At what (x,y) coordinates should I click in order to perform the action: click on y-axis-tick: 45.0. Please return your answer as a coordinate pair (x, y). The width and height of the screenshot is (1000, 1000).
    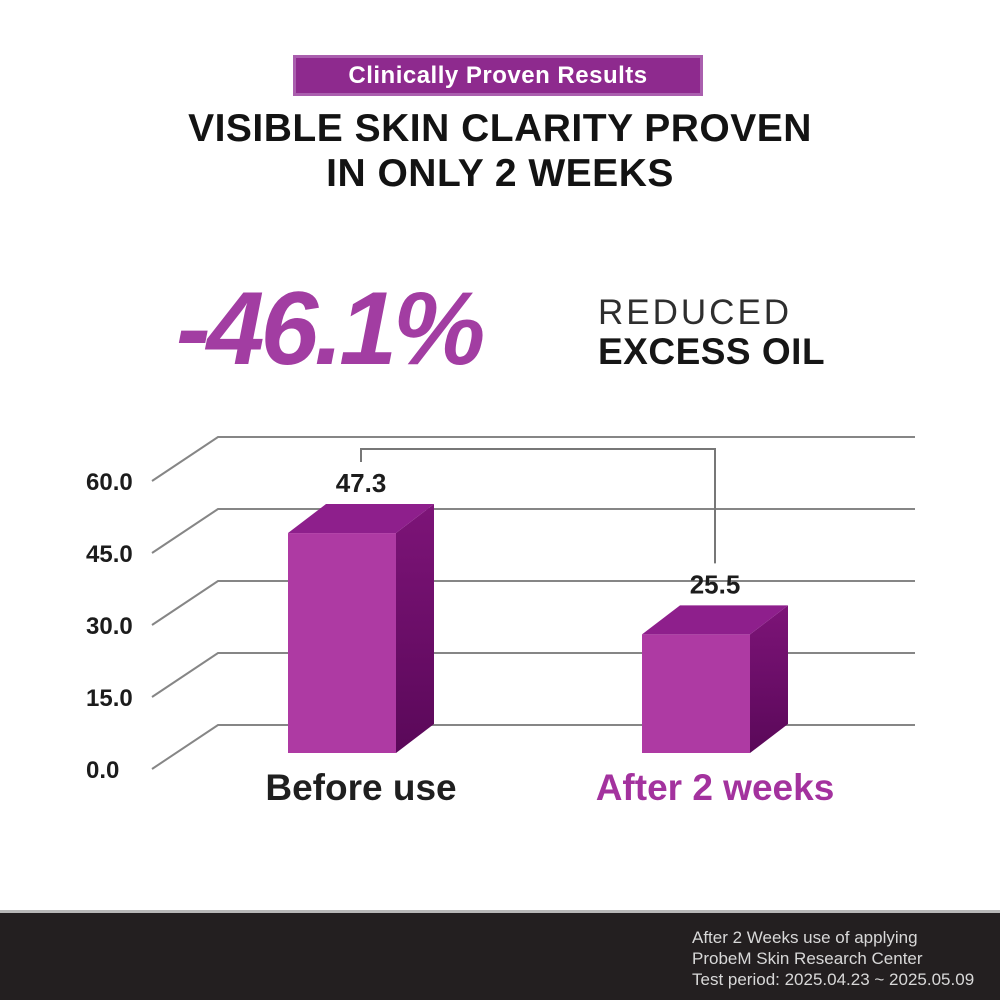
    Looking at the image, I should click on (109, 554).